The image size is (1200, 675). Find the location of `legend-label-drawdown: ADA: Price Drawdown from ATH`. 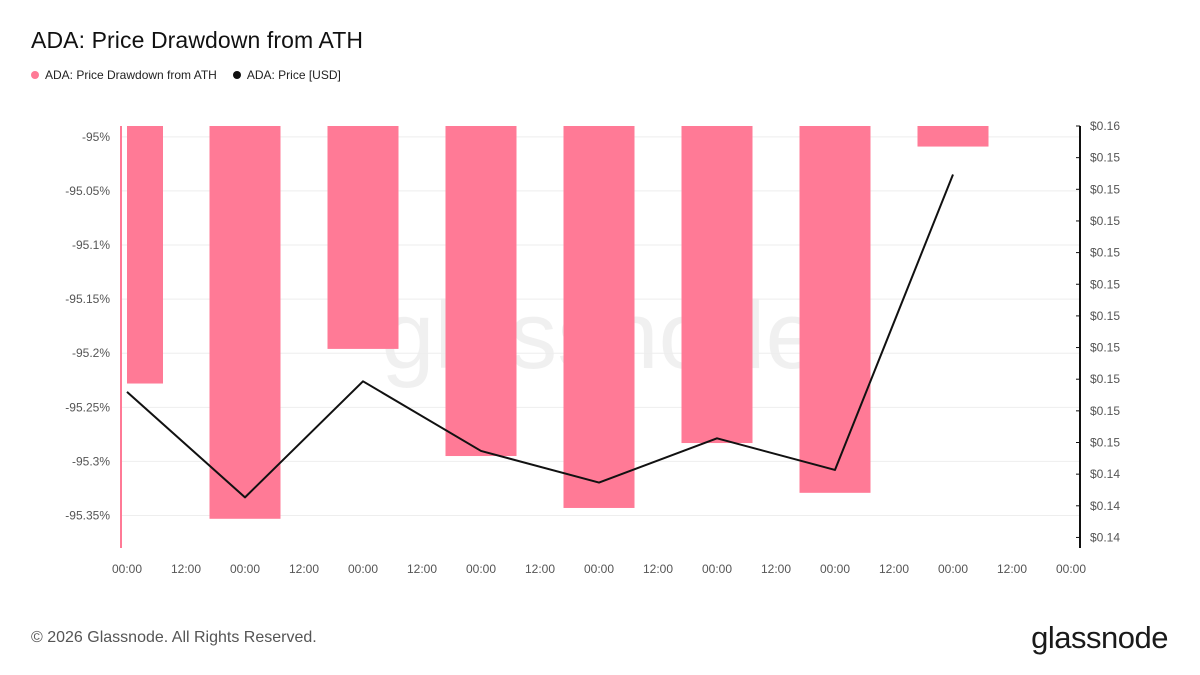

legend-label-drawdown: ADA: Price Drawdown from ATH is located at coordinates (131, 75).